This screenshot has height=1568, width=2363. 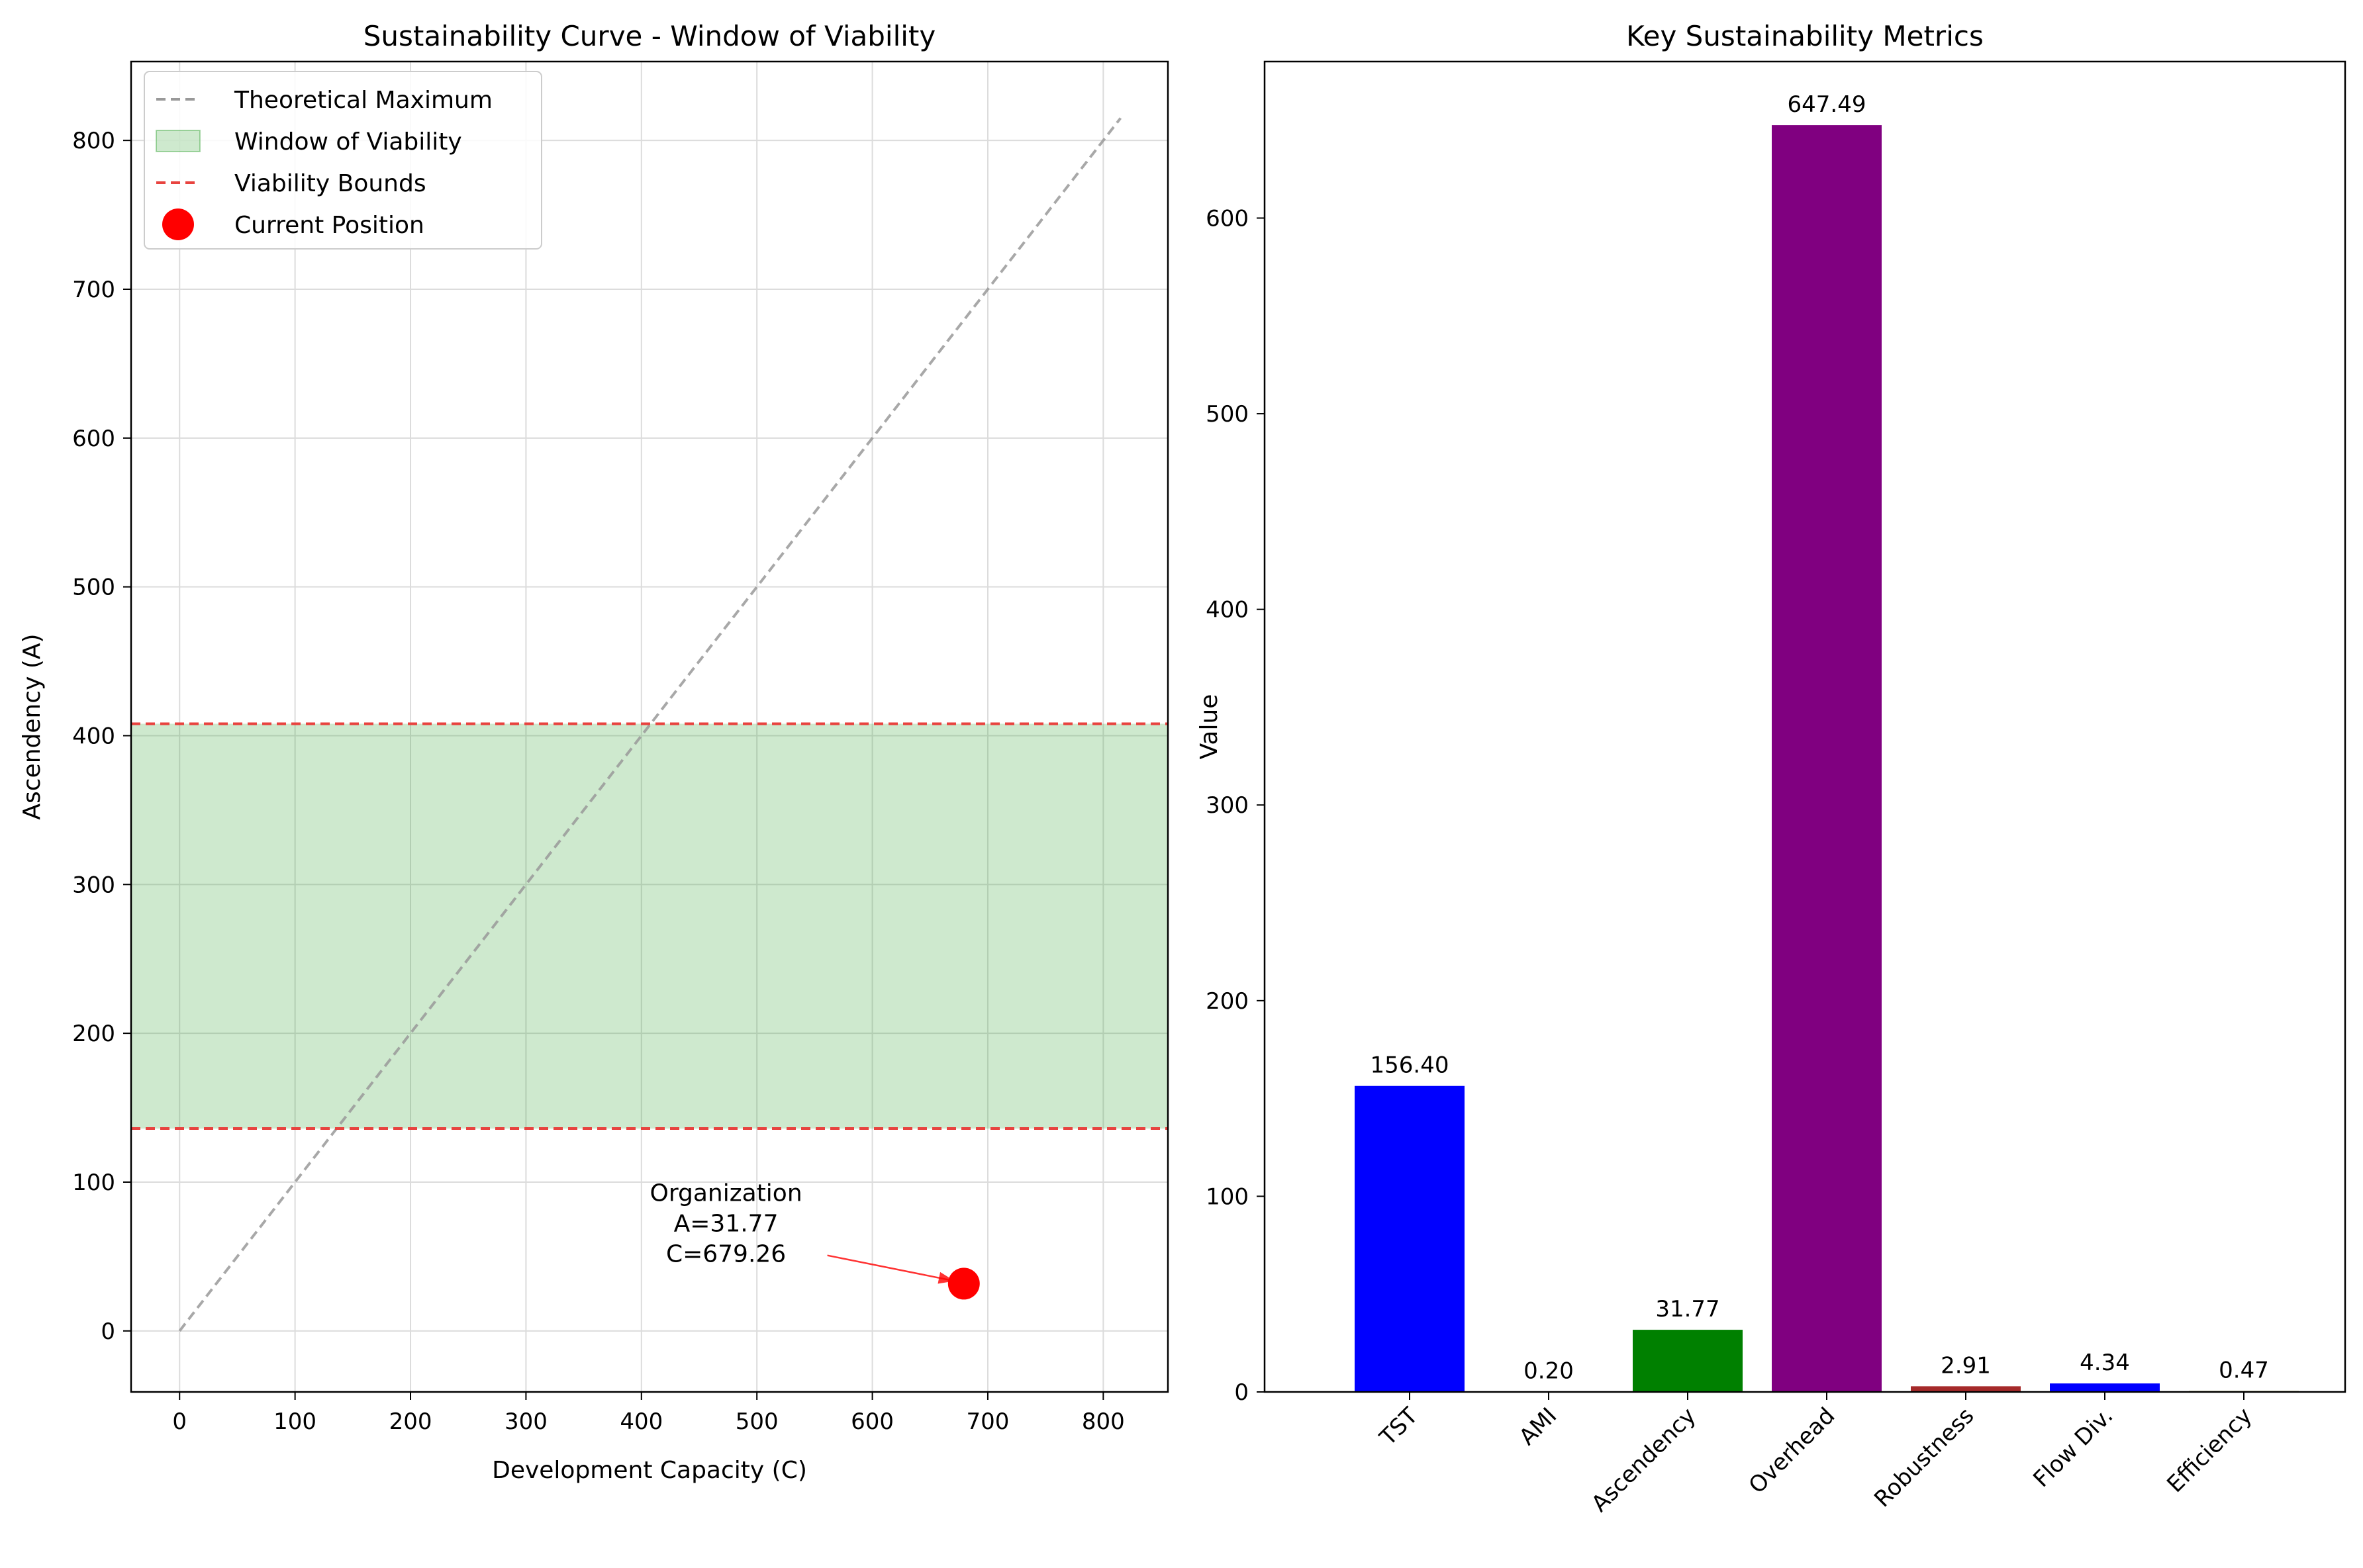 I want to click on right-x-tick-label: TST, so click(x=1398, y=1427).